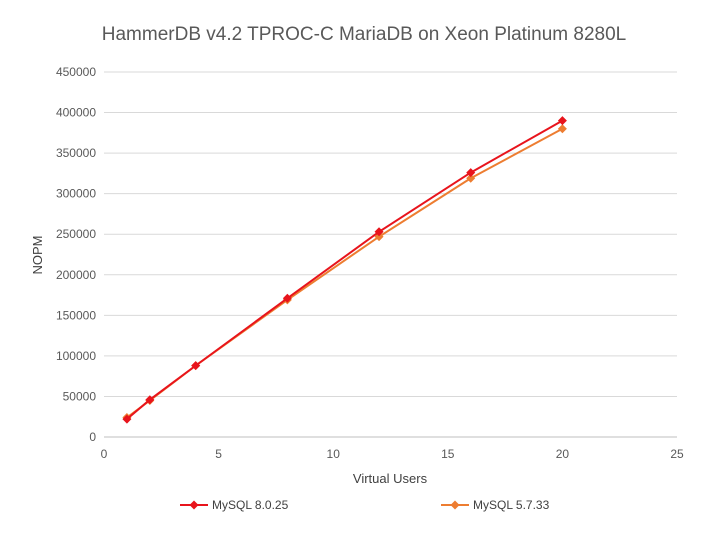  Describe the element at coordinates (80, 396) in the screenshot. I see `y-tick-label: 50000` at that location.